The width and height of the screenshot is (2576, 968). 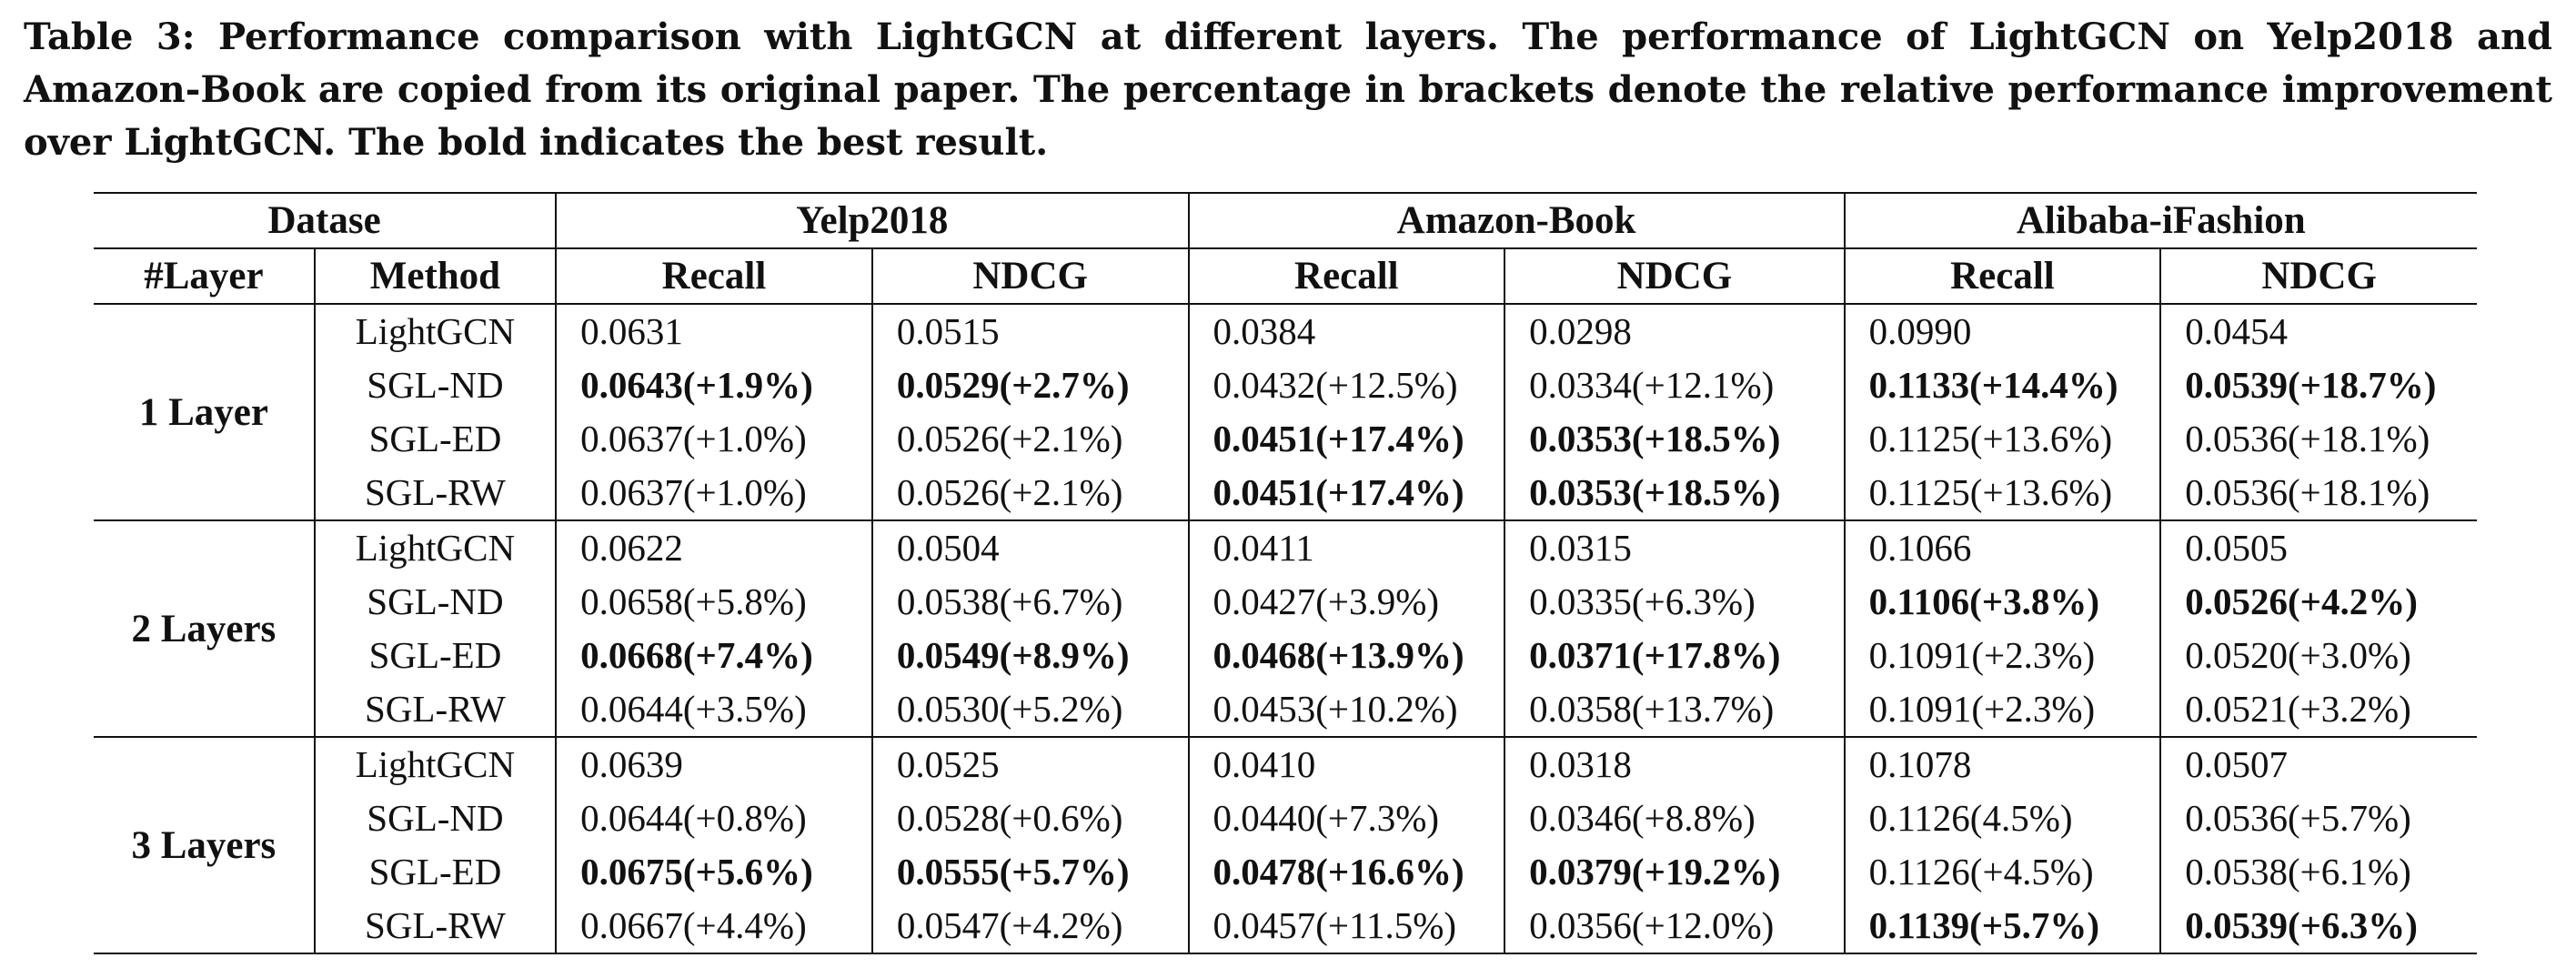 What do you see at coordinates (2298, 818) in the screenshot?
I see `value-cell: 0.0536(+5.7%)` at bounding box center [2298, 818].